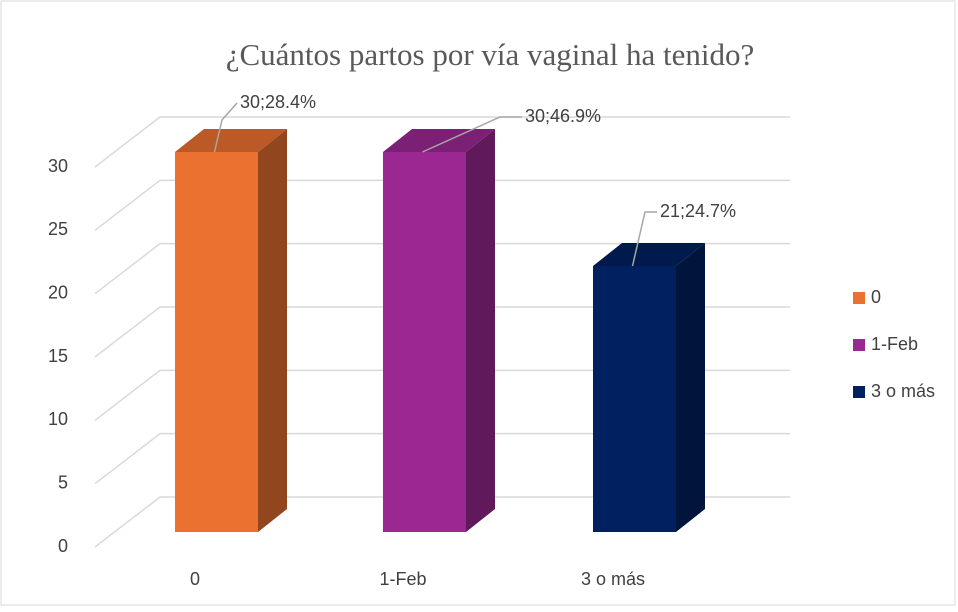 Image resolution: width=958 pixels, height=612 pixels. Describe the element at coordinates (876, 297) in the screenshot. I see `legend-label: 0` at that location.